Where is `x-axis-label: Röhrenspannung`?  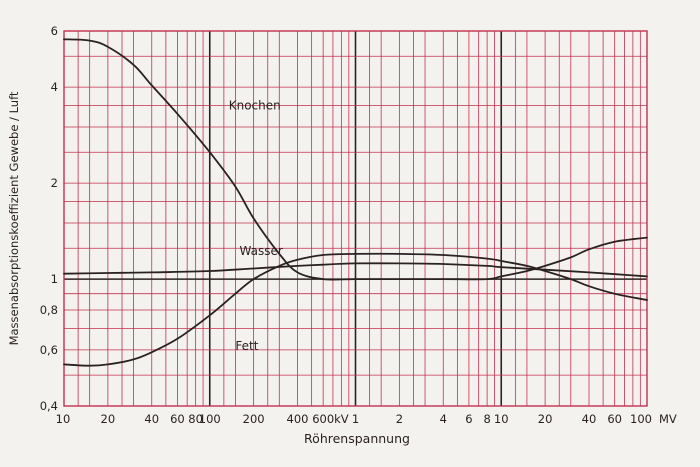 x-axis-label: Röhrenspannung is located at coordinates (357, 438).